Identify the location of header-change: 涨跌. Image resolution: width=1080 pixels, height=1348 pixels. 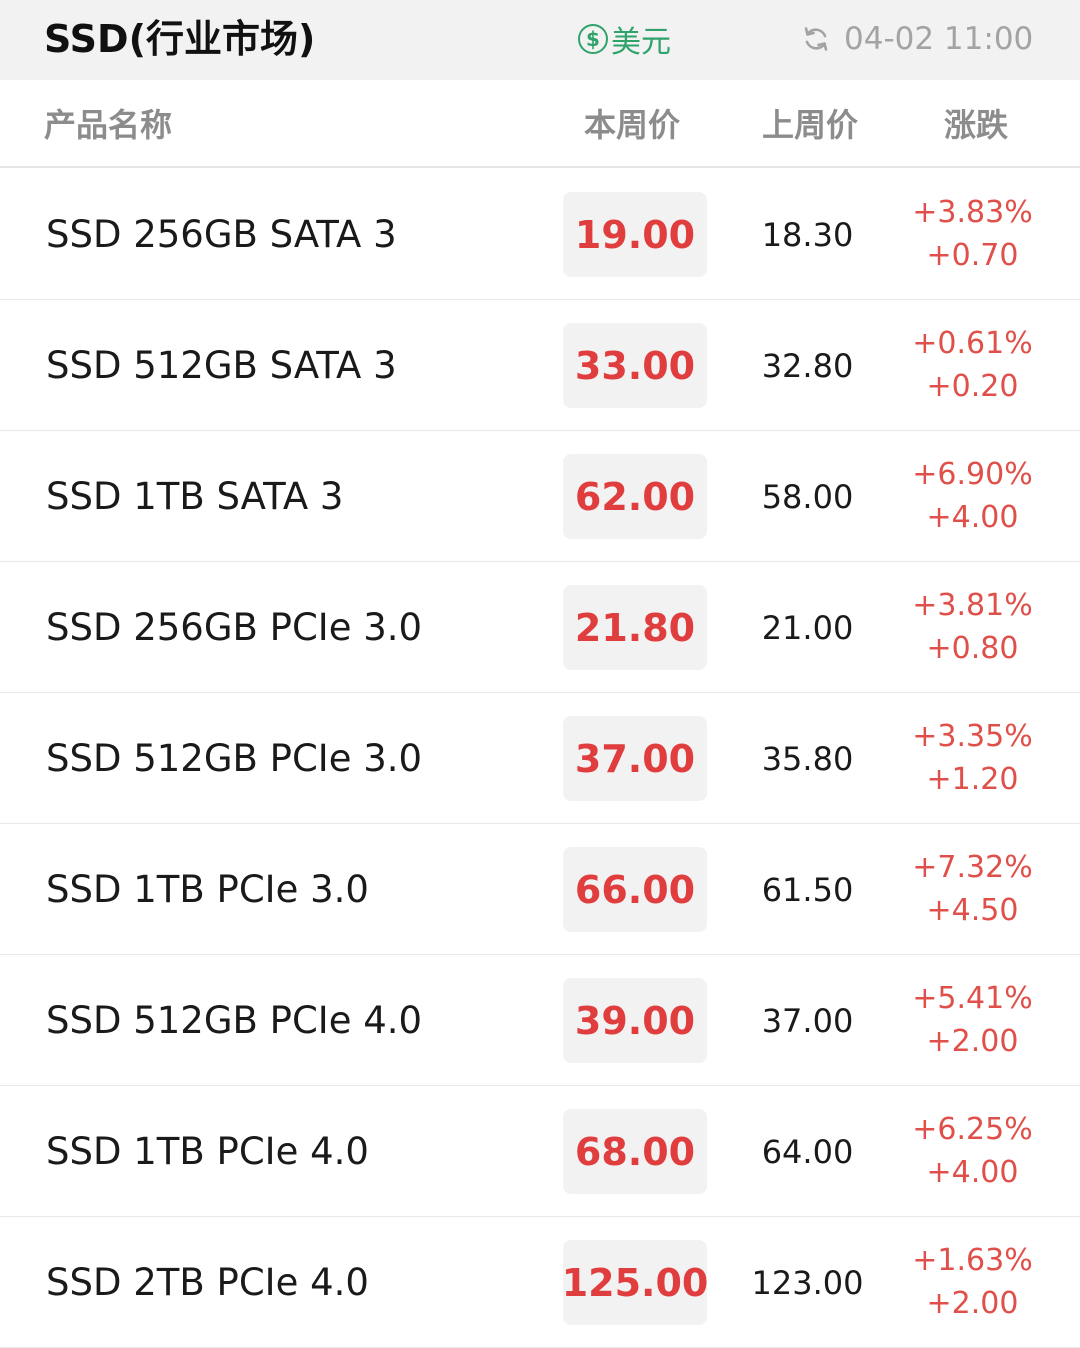
(976, 125).